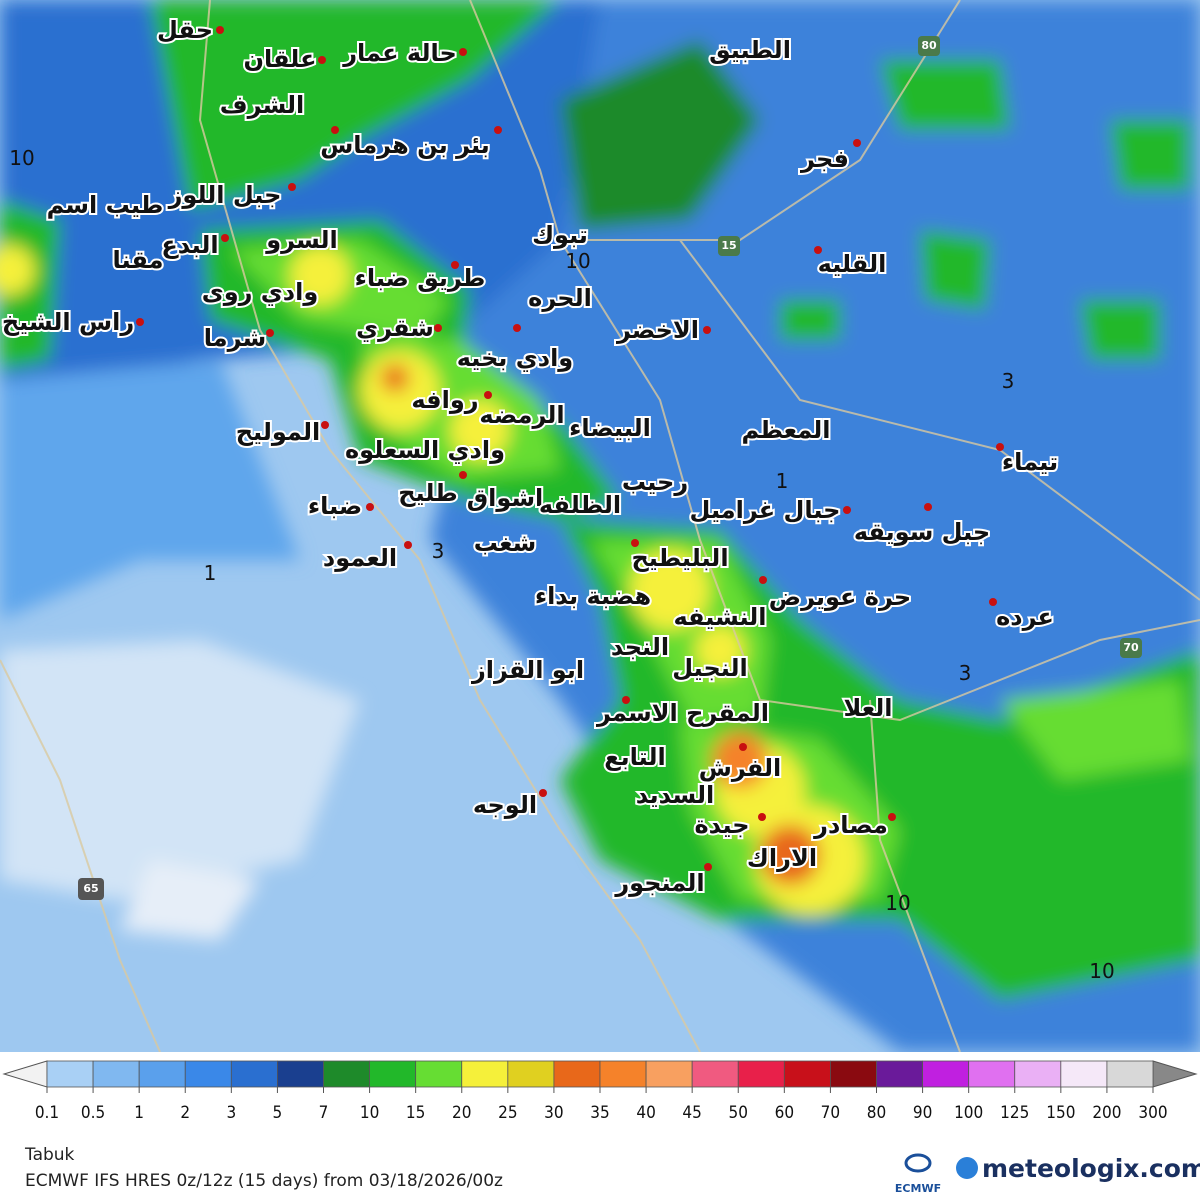 The image size is (1200, 1200). What do you see at coordinates (929, 45) in the screenshot?
I see `road-number: 80` at bounding box center [929, 45].